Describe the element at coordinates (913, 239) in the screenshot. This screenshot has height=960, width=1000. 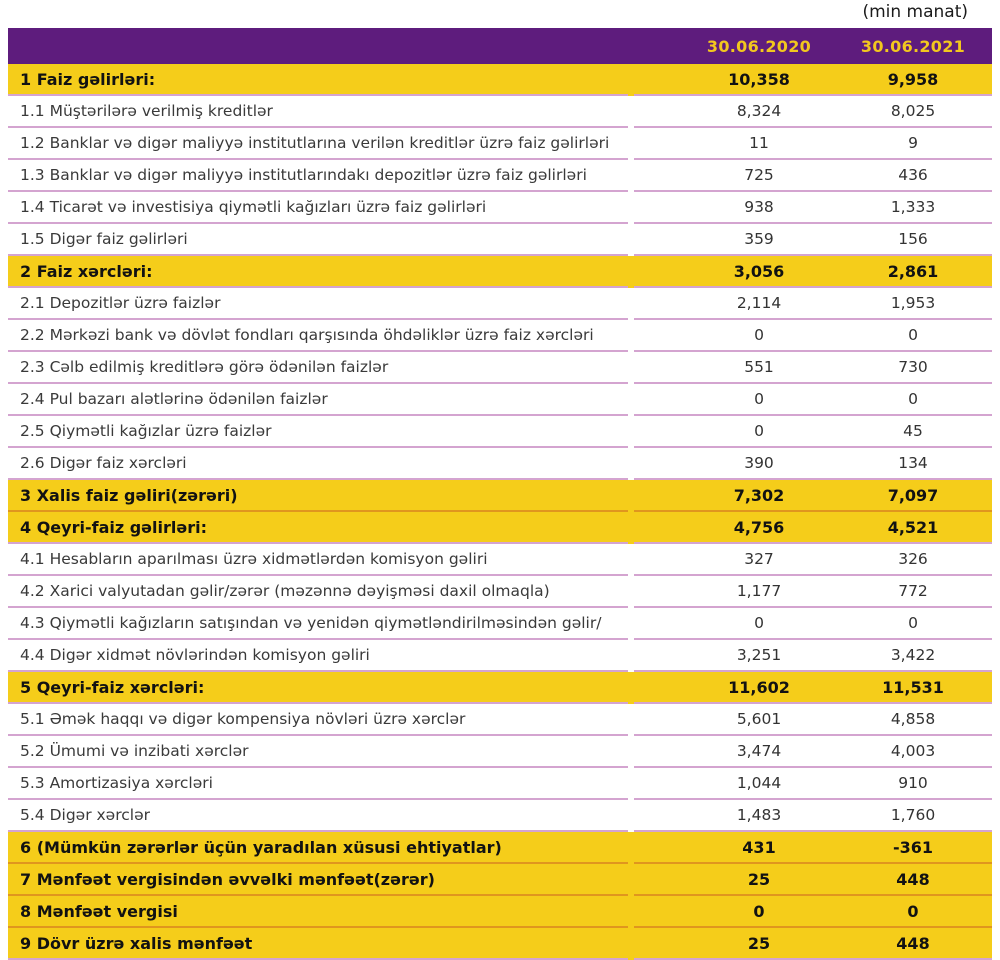
I see `row-value-2021: 156` at that location.